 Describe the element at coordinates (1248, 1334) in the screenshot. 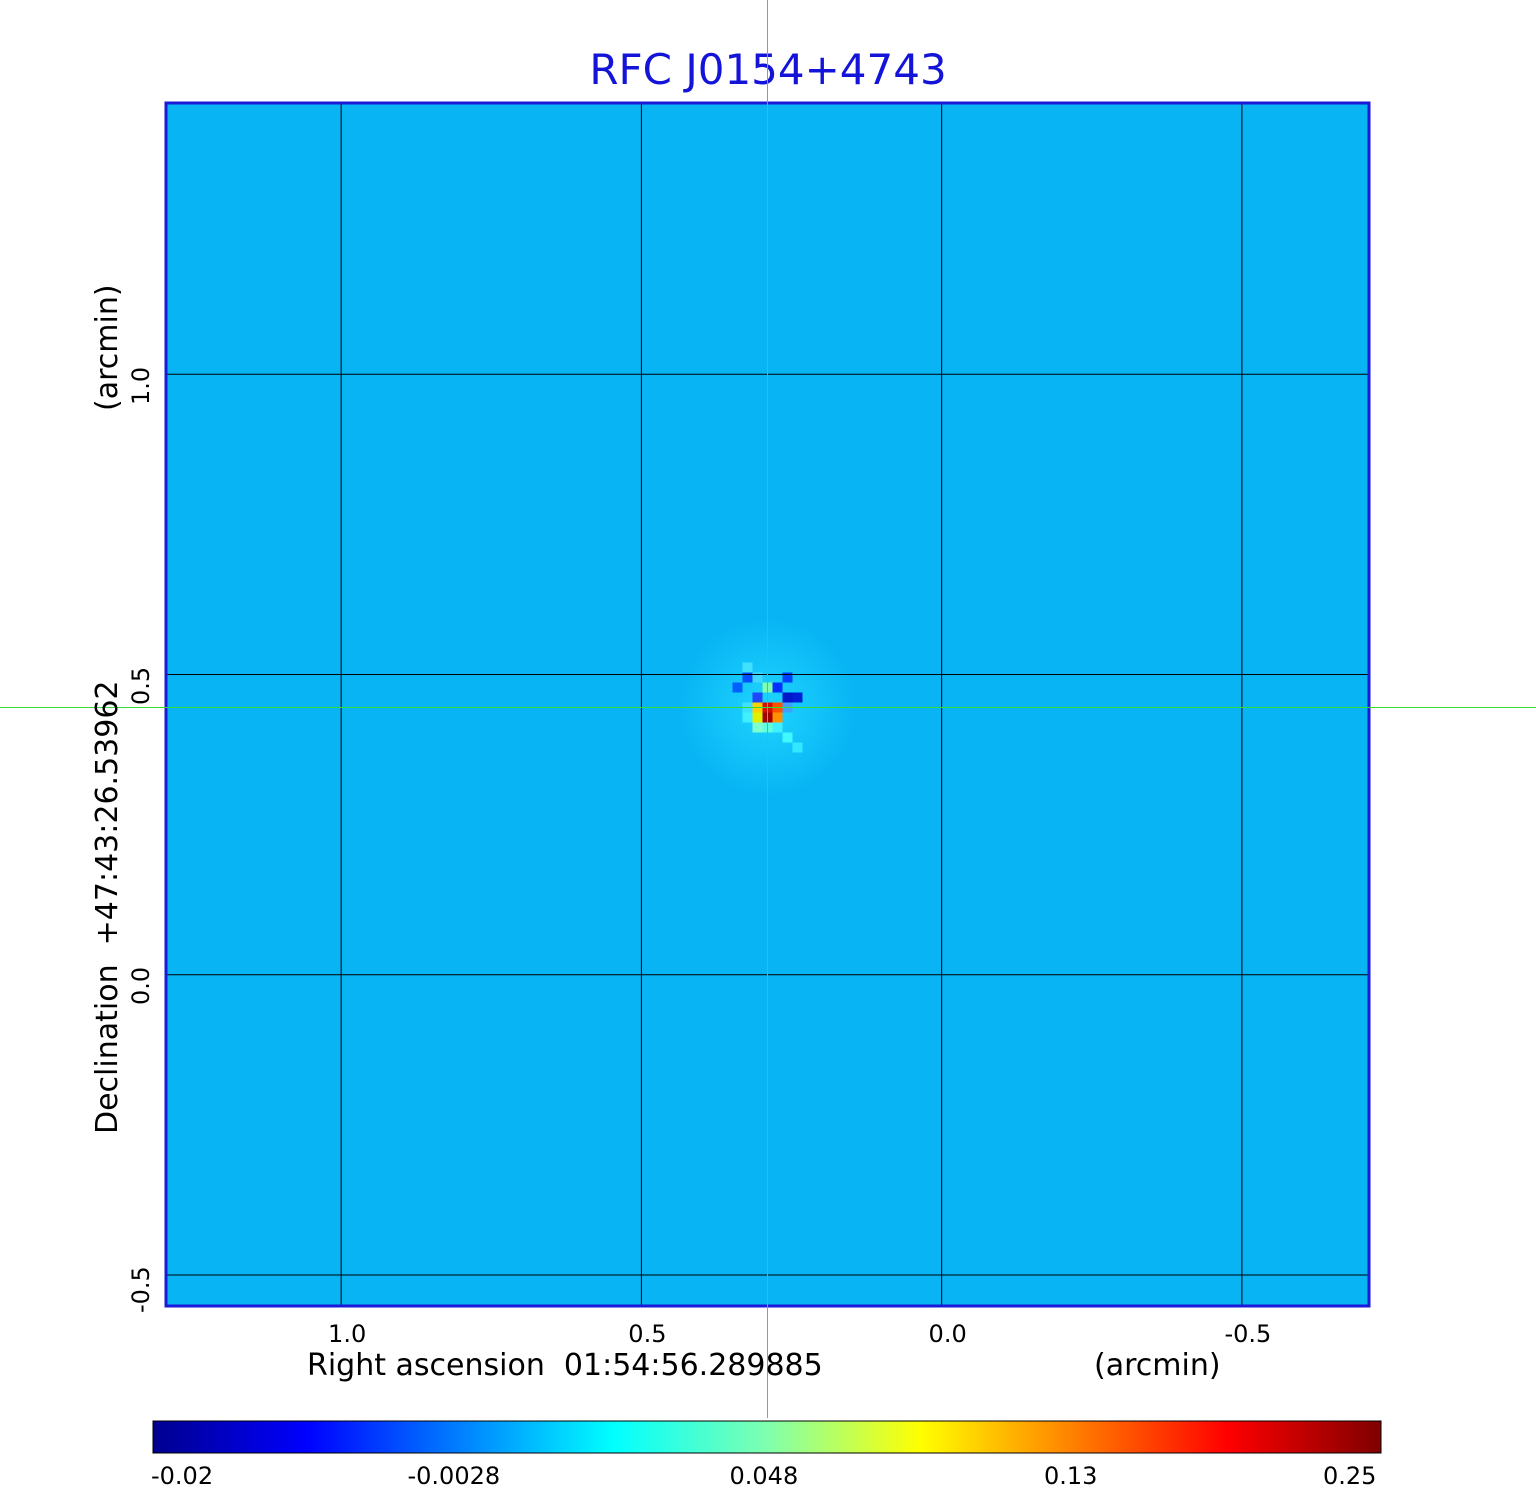

I see `x-tick-label: -0.5` at that location.